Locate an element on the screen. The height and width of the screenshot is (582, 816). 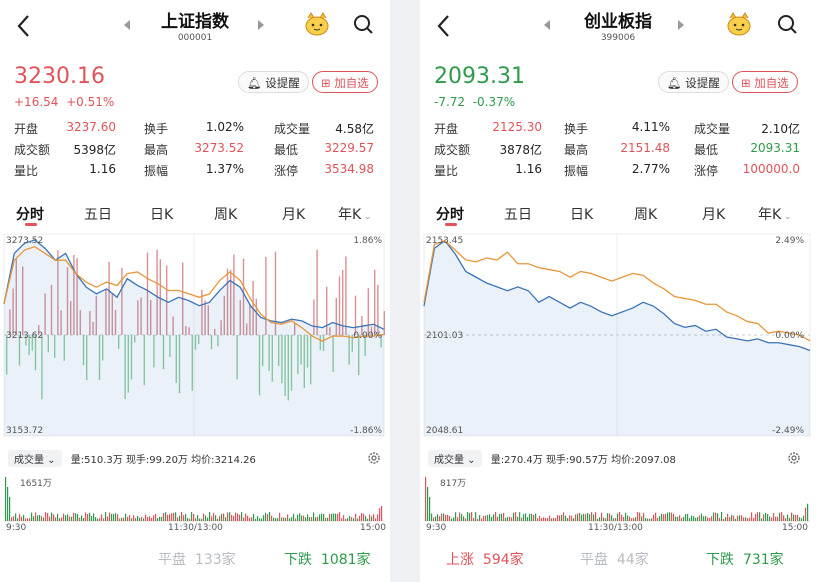
volume-peak-label: 1651万 is located at coordinates (36, 484).